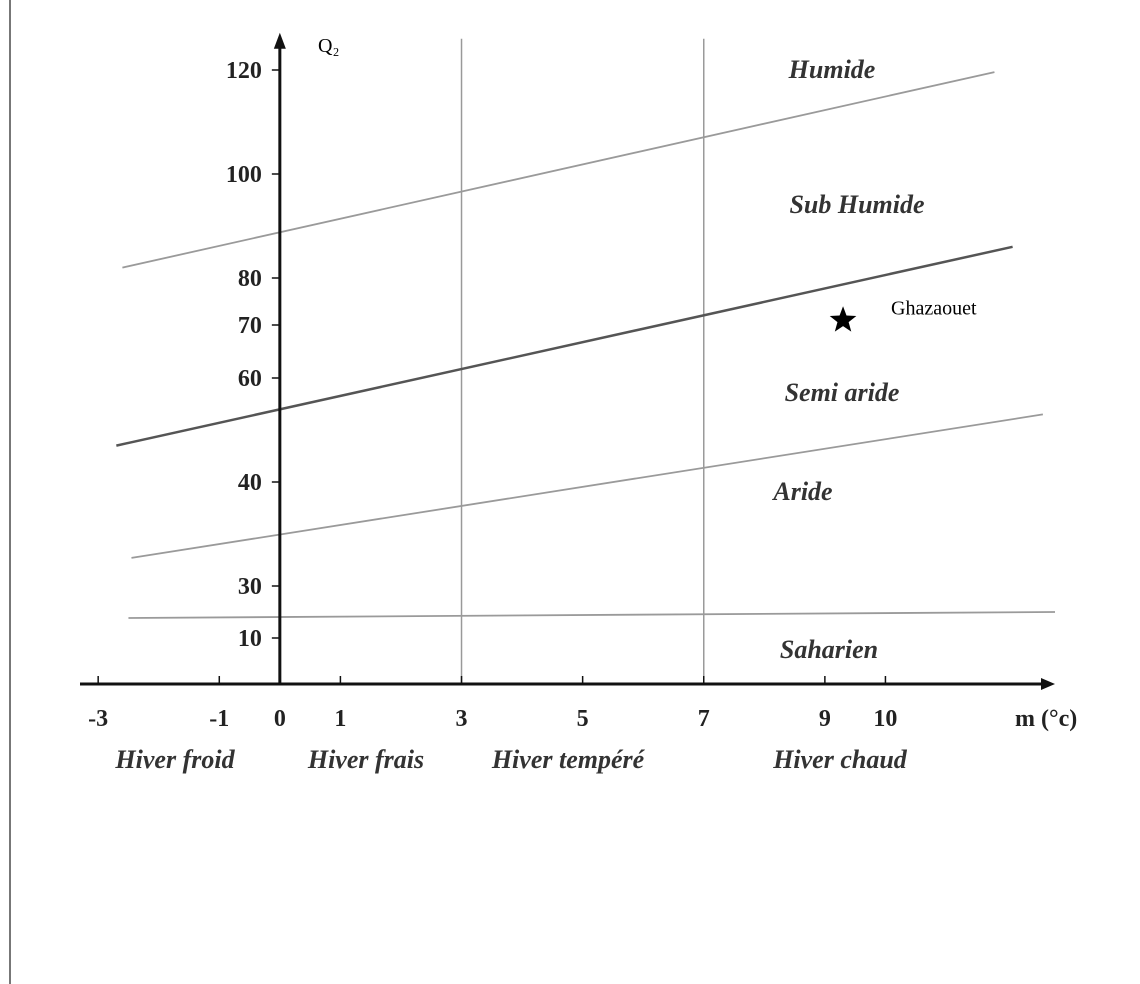 Image resolution: width=1140 pixels, height=984 pixels. I want to click on y-tick-label: 100, so click(244, 175).